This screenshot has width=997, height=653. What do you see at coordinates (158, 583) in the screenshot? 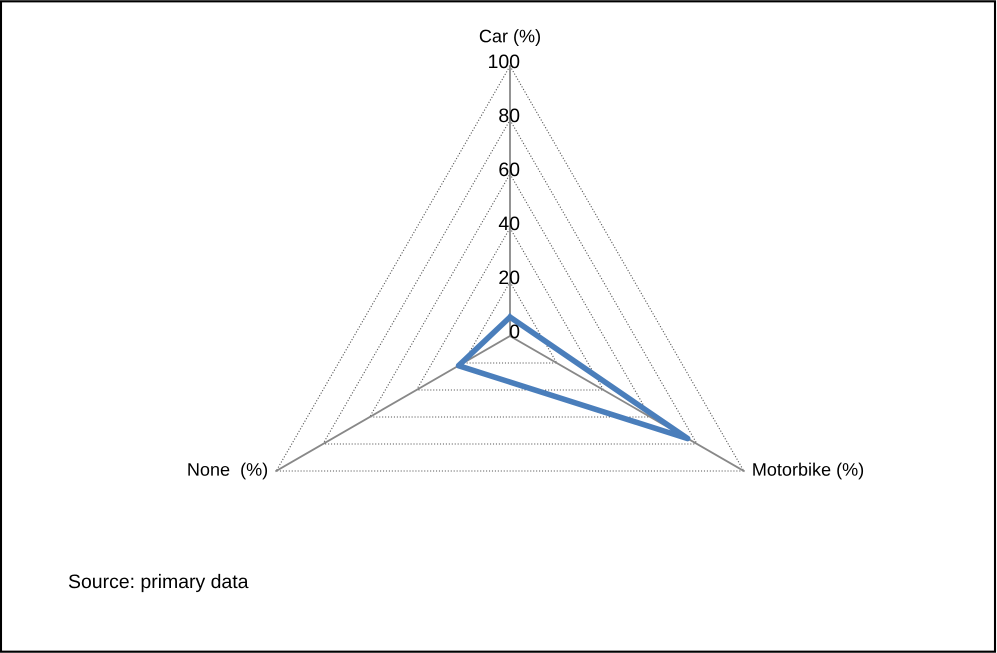
I see `source-note: Source: primary data` at bounding box center [158, 583].